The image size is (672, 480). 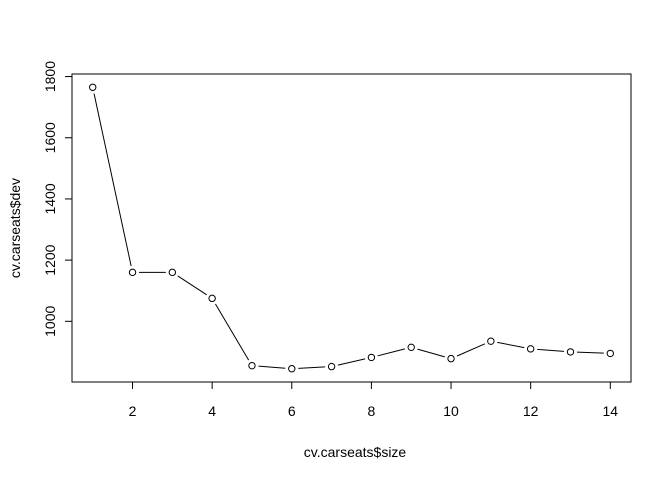 What do you see at coordinates (355, 452) in the screenshot?
I see `x-axis-label: cv.carseats$size` at bounding box center [355, 452].